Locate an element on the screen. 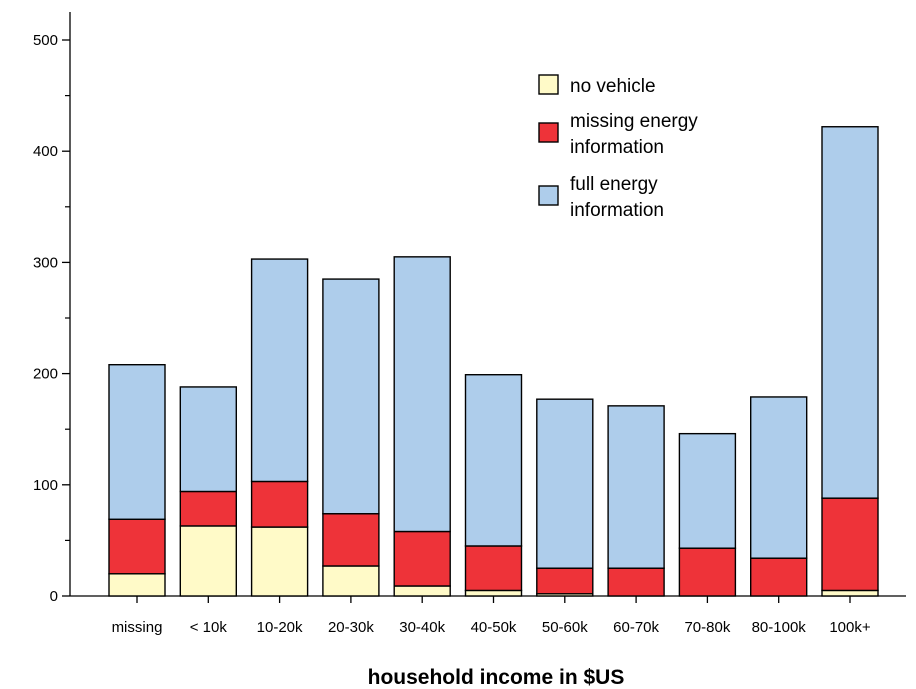  legend-label: no vehicle is located at coordinates (613, 86).